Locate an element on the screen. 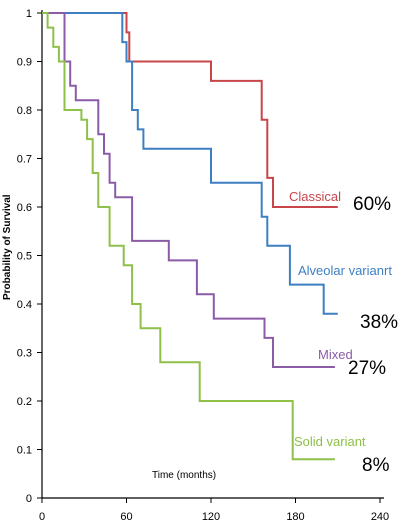 The height and width of the screenshot is (530, 400). y-tick-label: 1 is located at coordinates (29, 14).